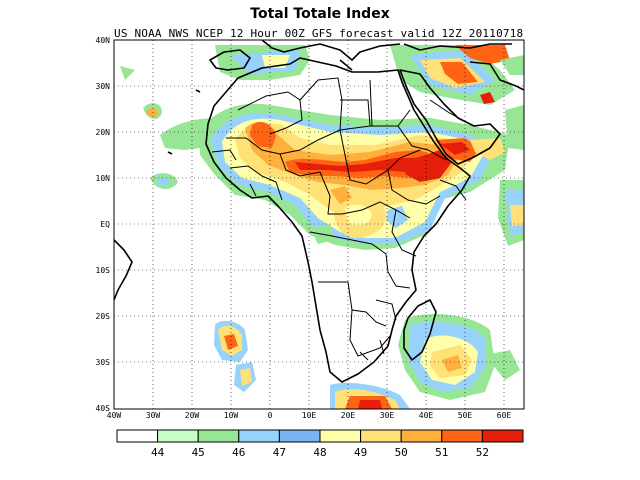  I want to click on lat-label-30s: 30S, so click(103, 362).